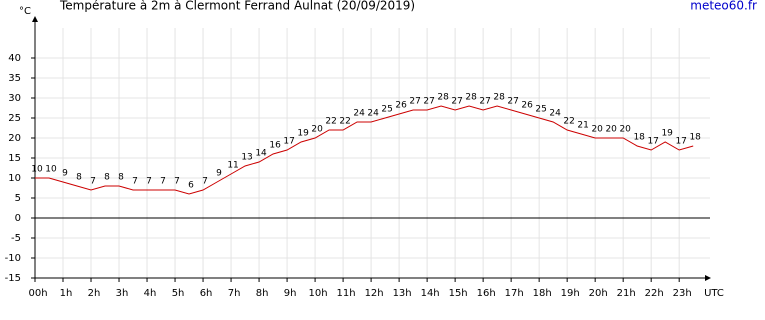  I want to click on x-tick-label: 7h, so click(234, 293).